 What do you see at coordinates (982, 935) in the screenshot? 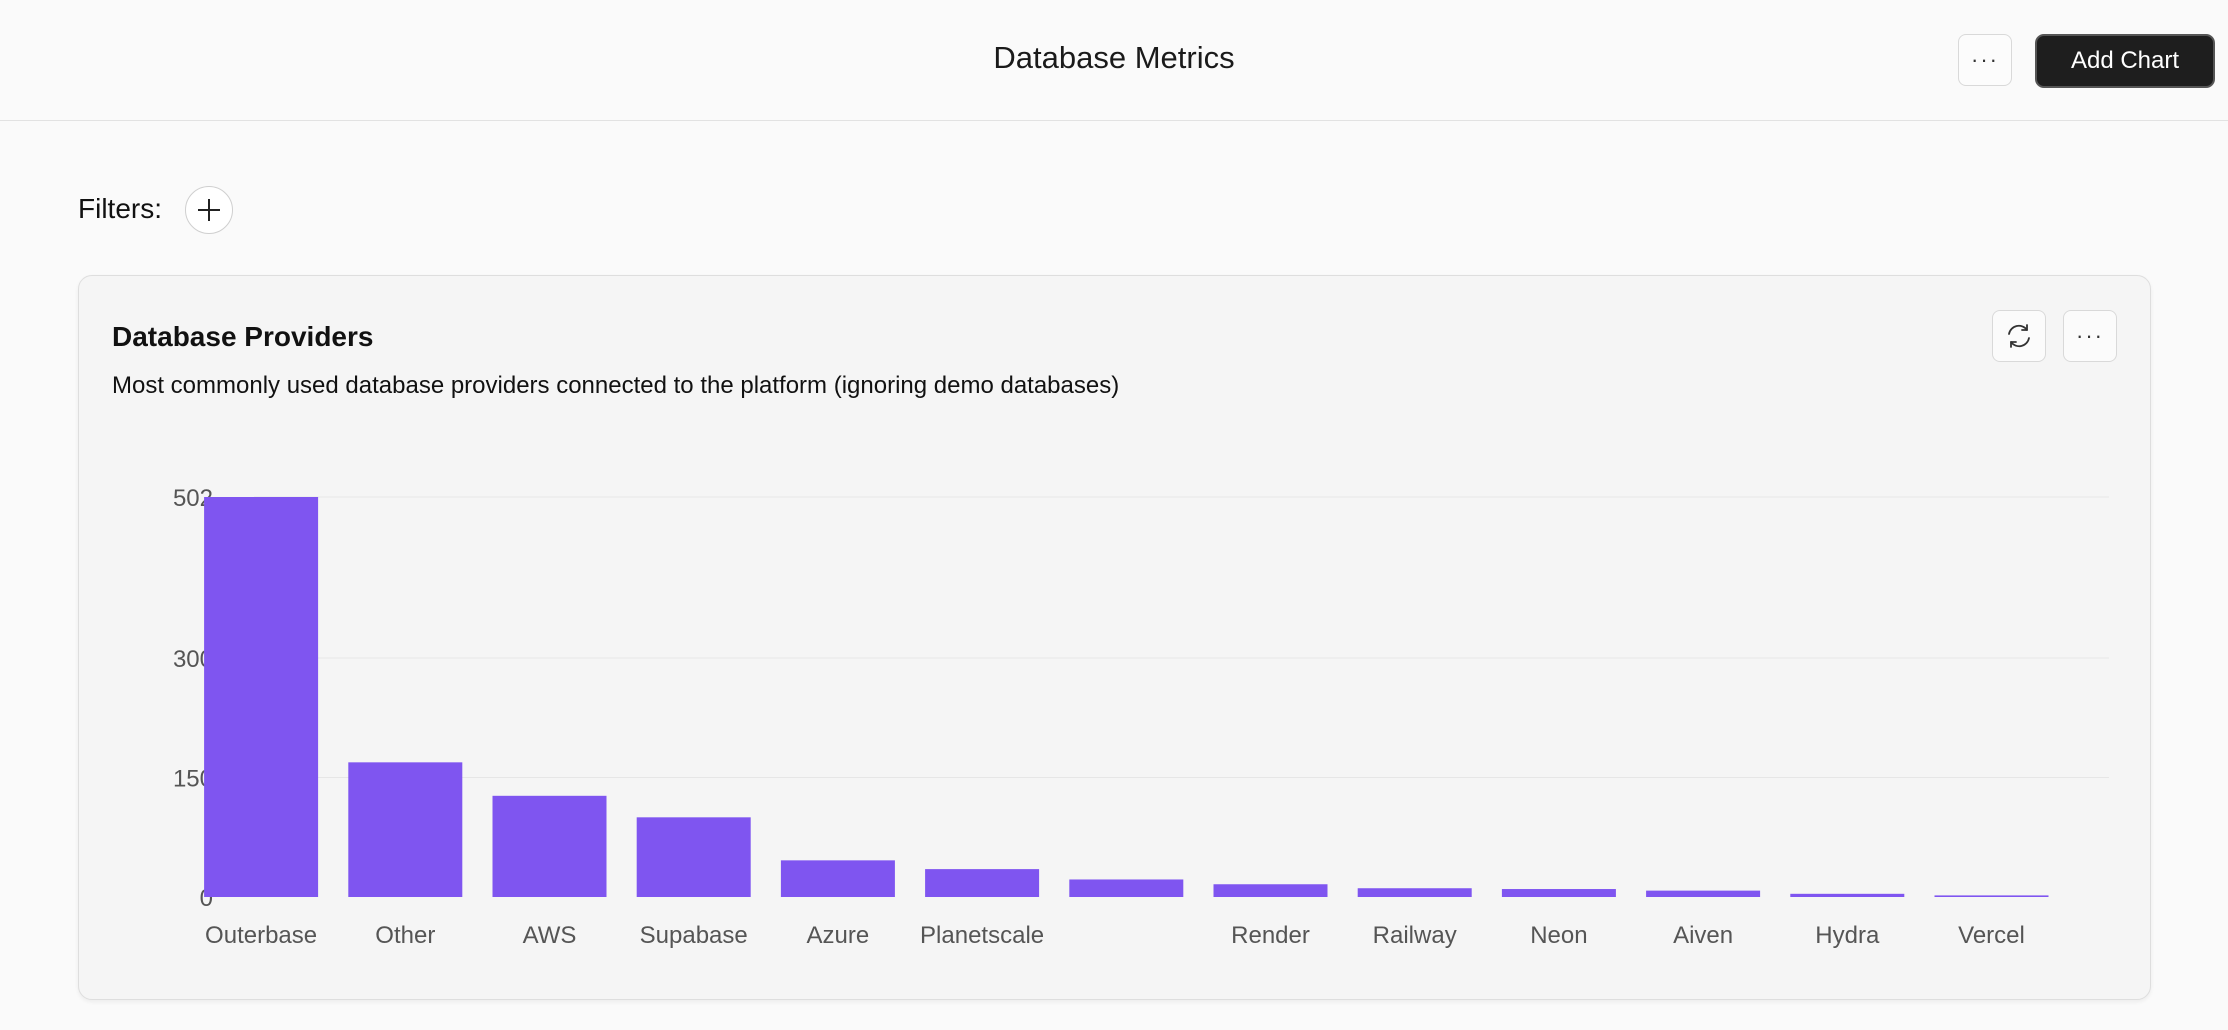
I see `x-tick-label: Planetscale` at bounding box center [982, 935].